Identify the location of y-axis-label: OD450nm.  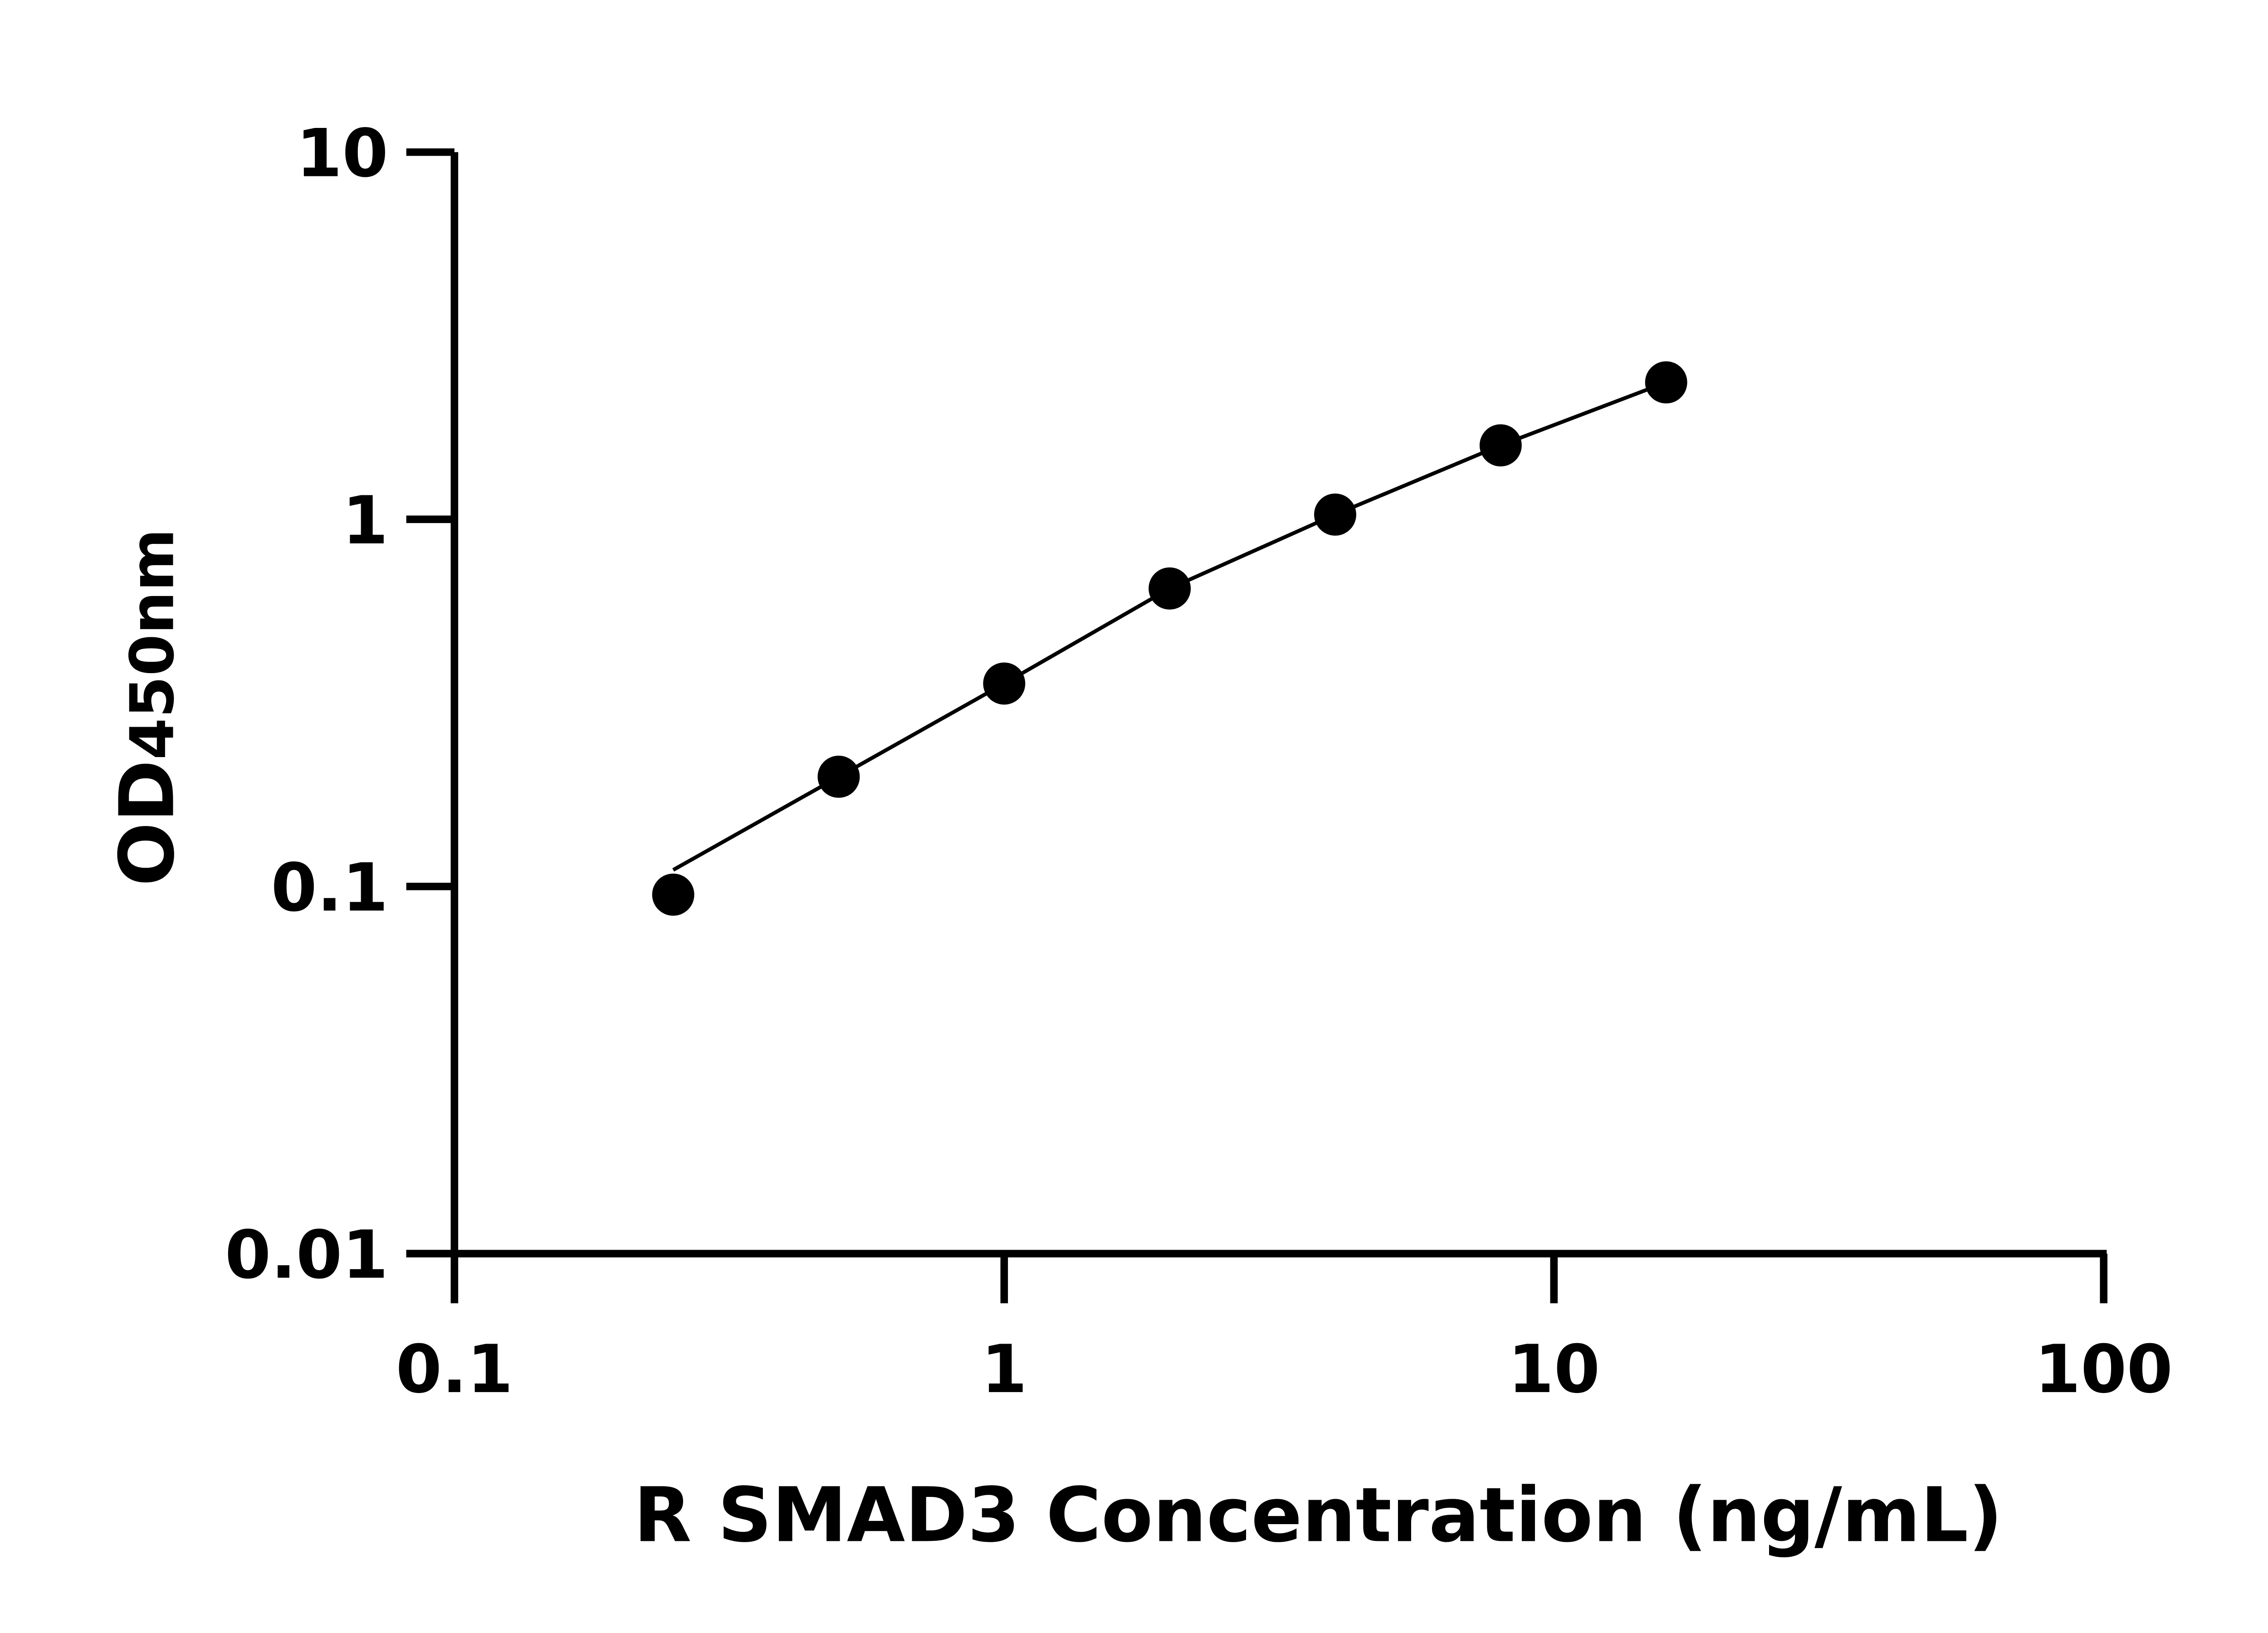
(147, 707).